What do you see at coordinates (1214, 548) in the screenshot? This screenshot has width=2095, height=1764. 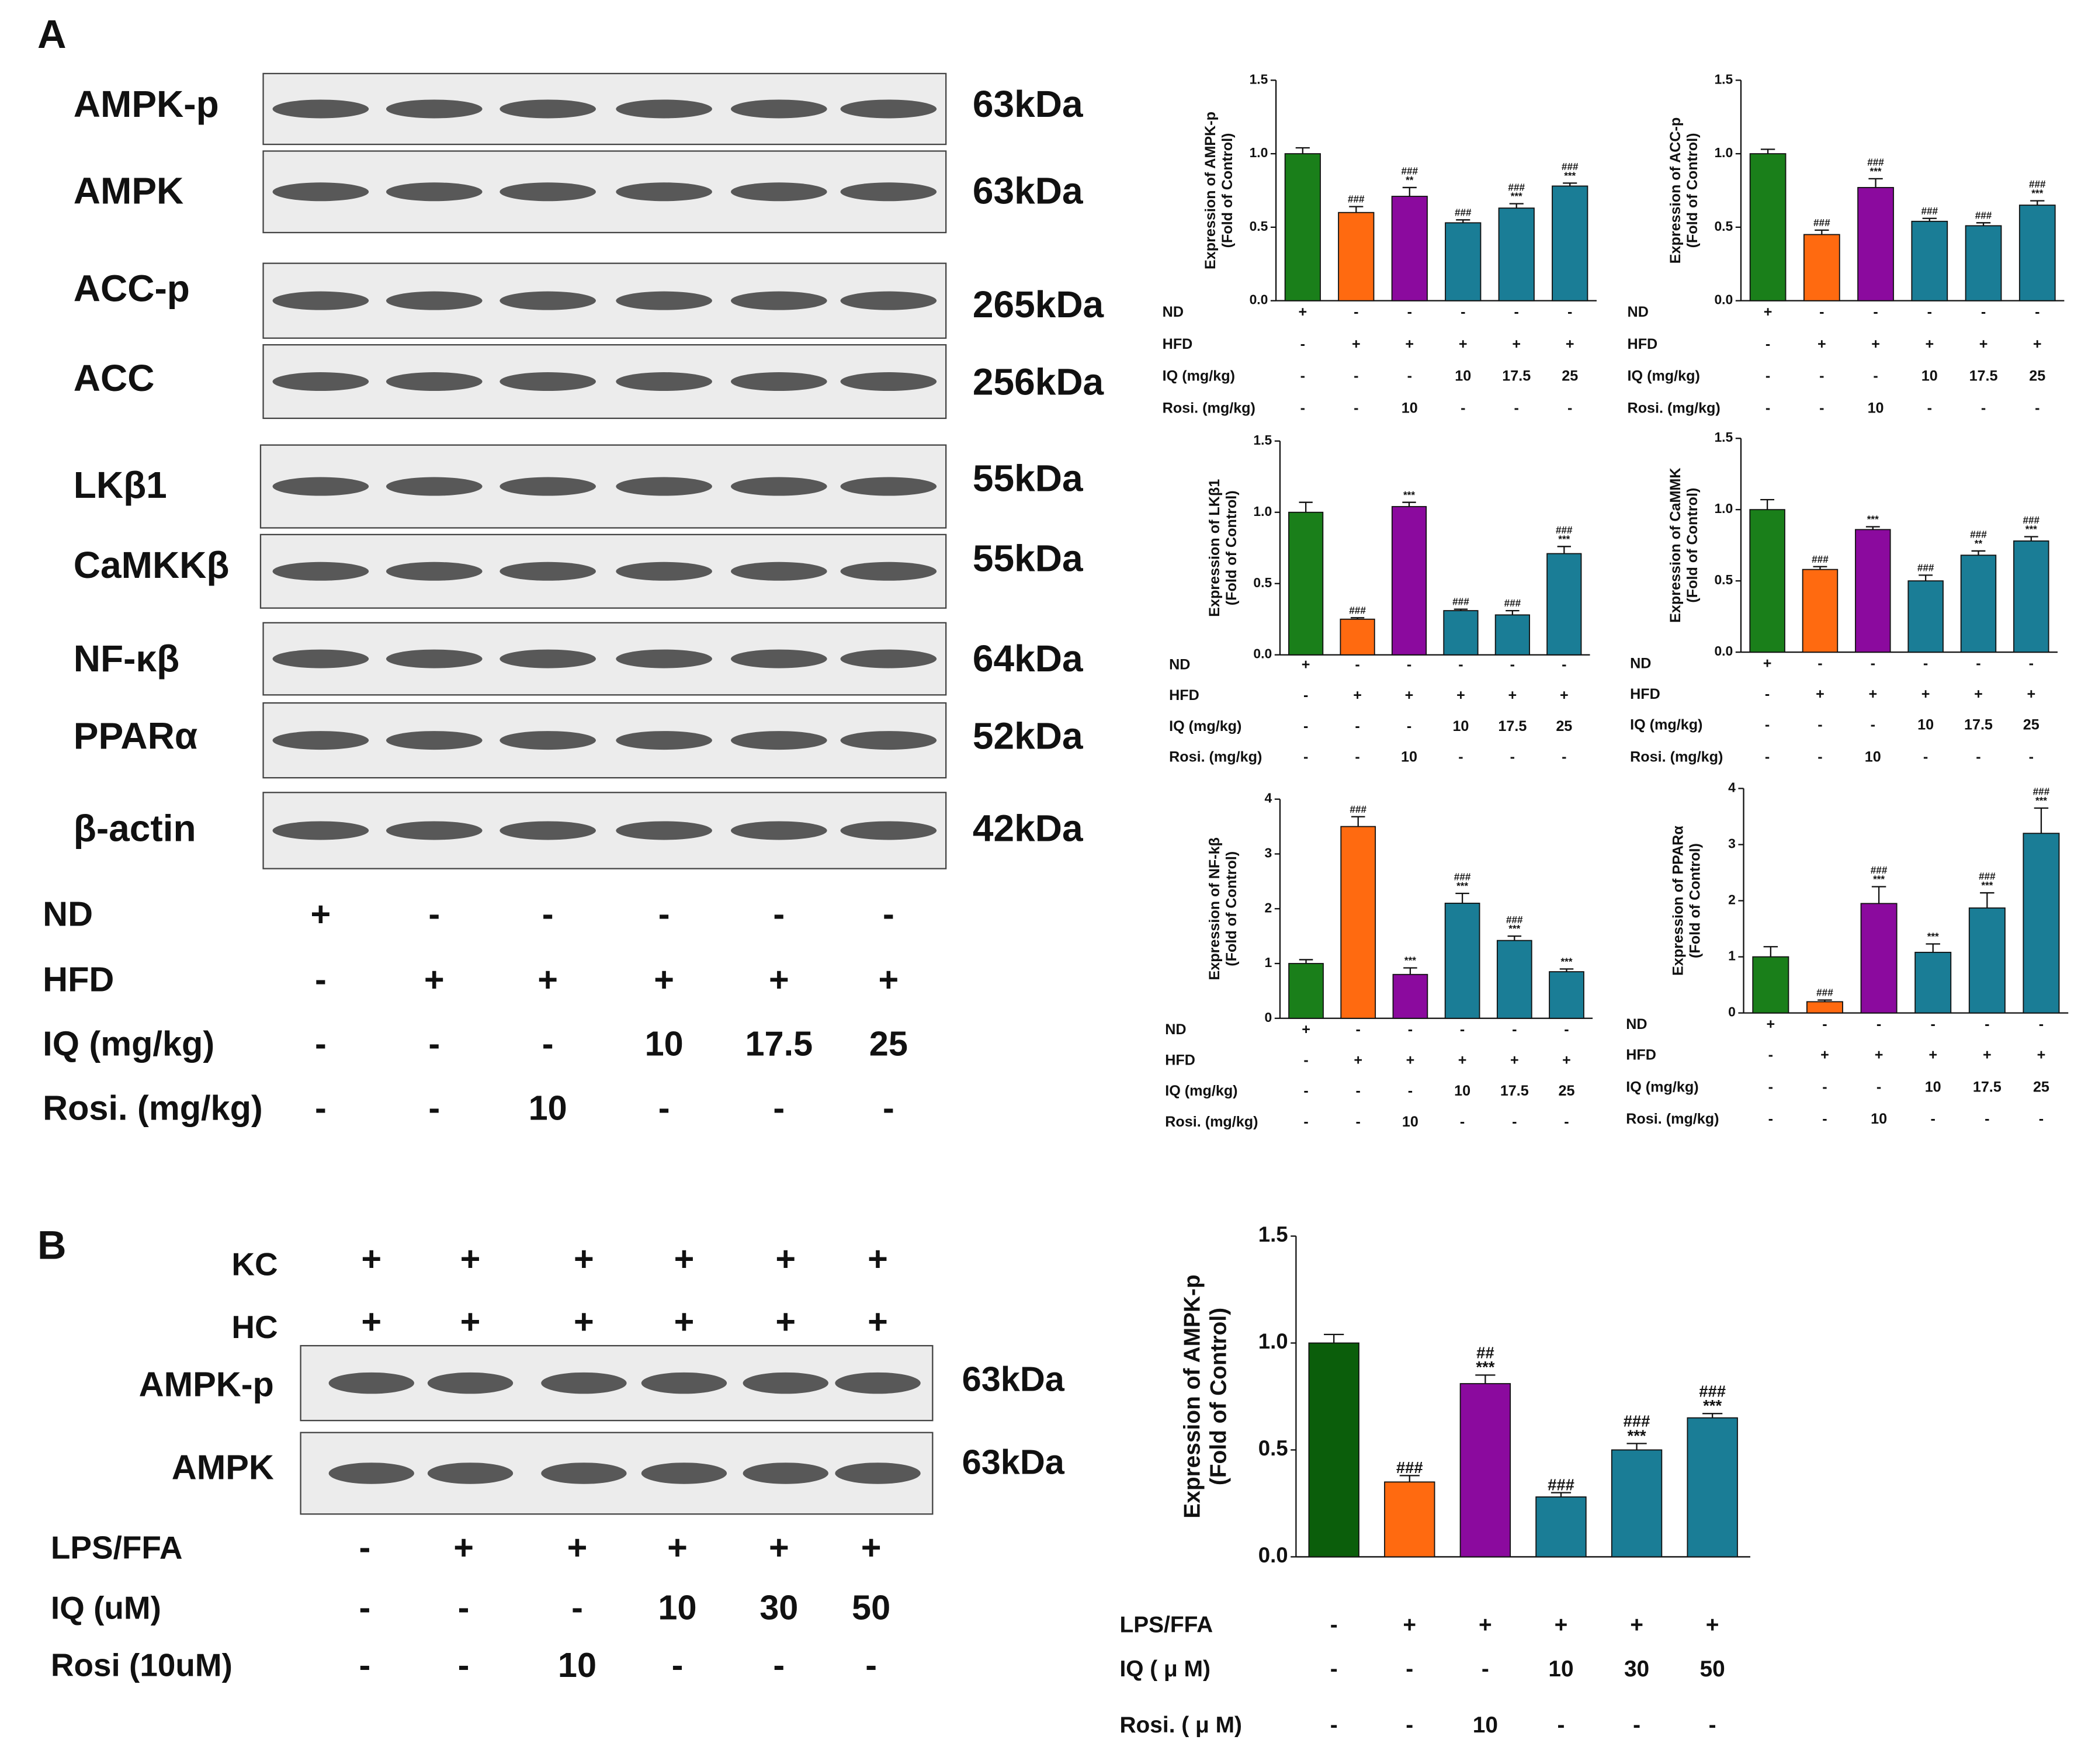 I see `y-axis-label: Expression of LKβ1` at bounding box center [1214, 548].